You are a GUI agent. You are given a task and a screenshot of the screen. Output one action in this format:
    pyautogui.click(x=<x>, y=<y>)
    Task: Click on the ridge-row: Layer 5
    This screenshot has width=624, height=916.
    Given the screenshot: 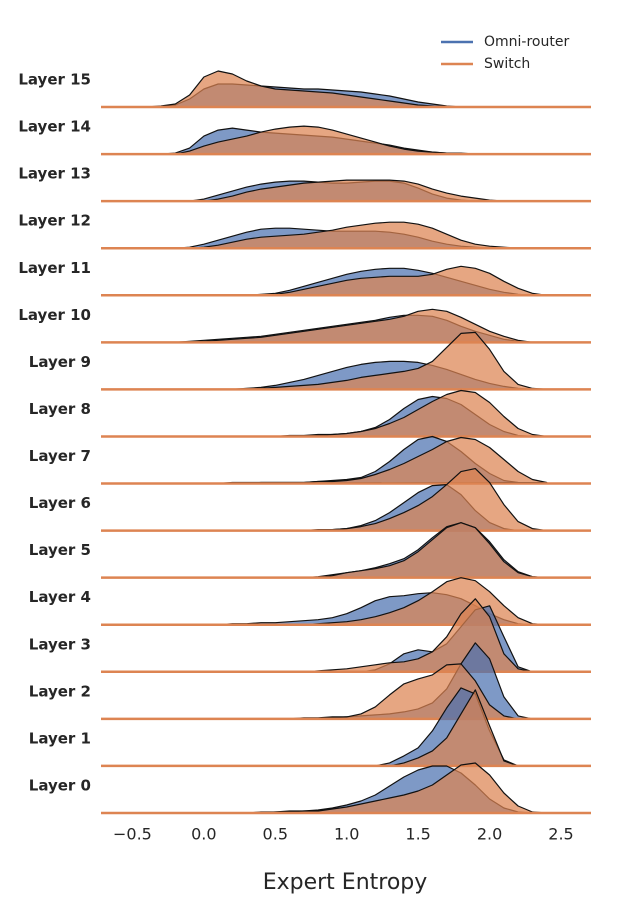 What is the action you would take?
    pyautogui.click(x=310, y=550)
    